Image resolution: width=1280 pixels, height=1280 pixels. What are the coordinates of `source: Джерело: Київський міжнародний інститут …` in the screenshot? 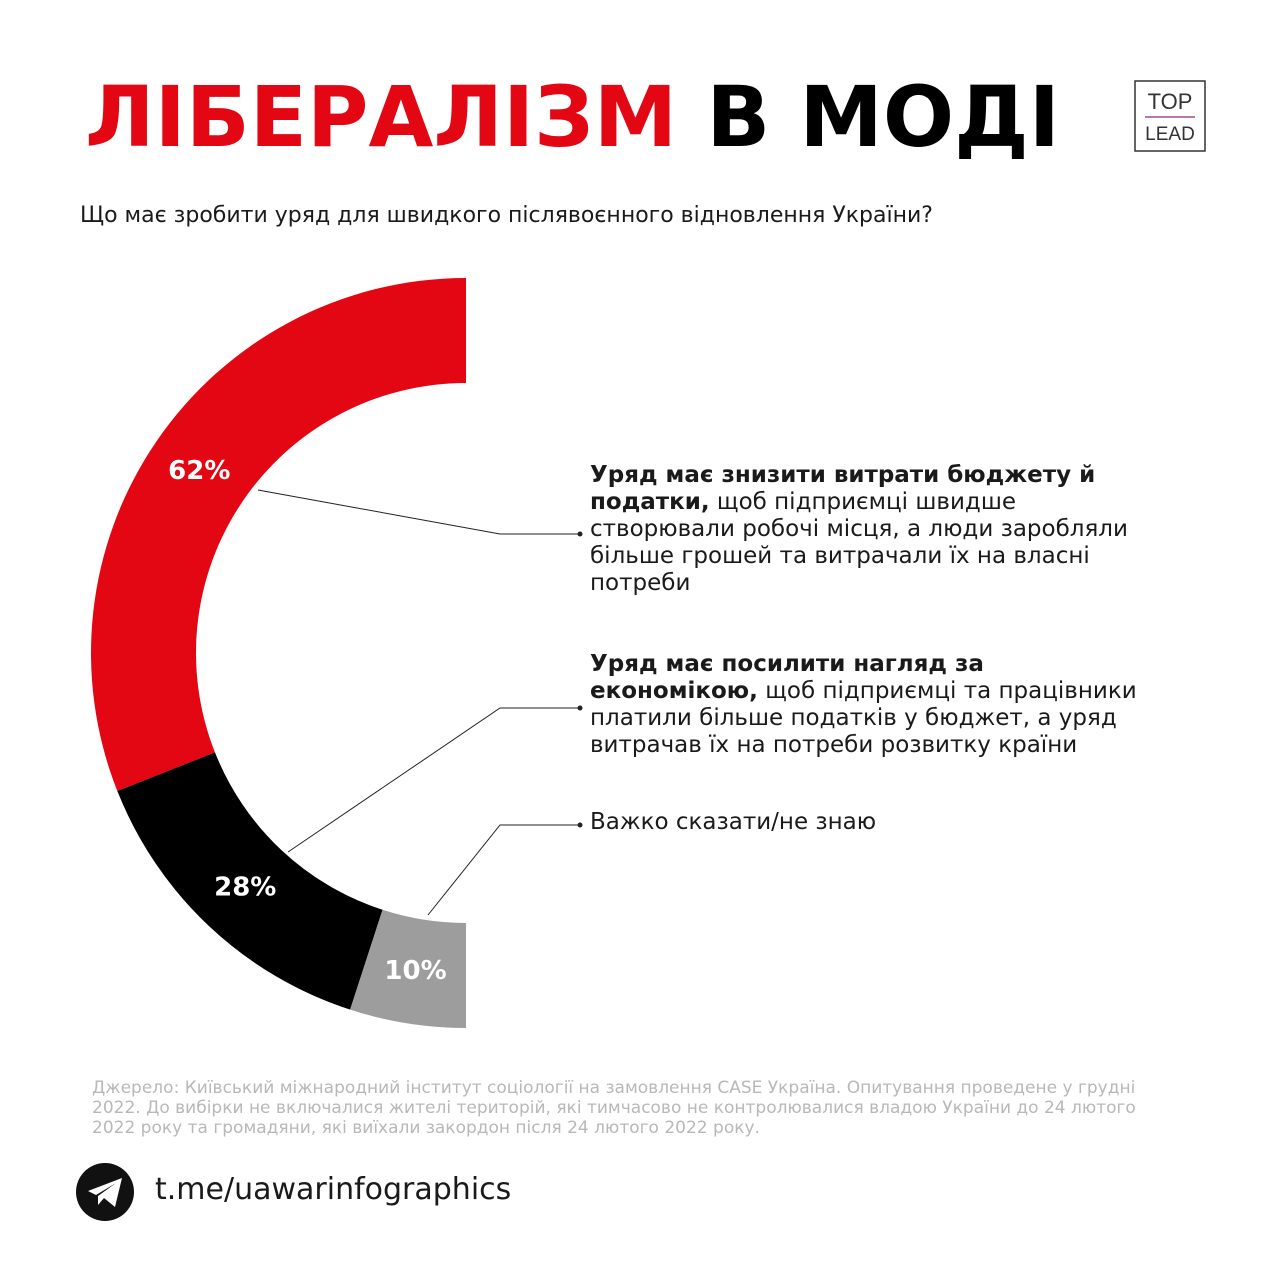 It's located at (614, 1108).